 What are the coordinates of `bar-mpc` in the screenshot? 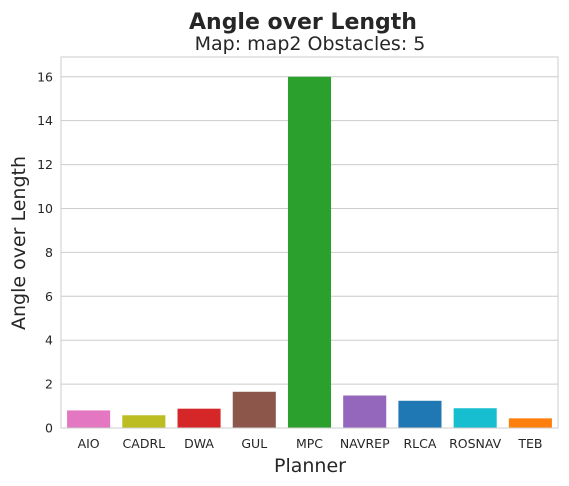 It's located at (309, 252).